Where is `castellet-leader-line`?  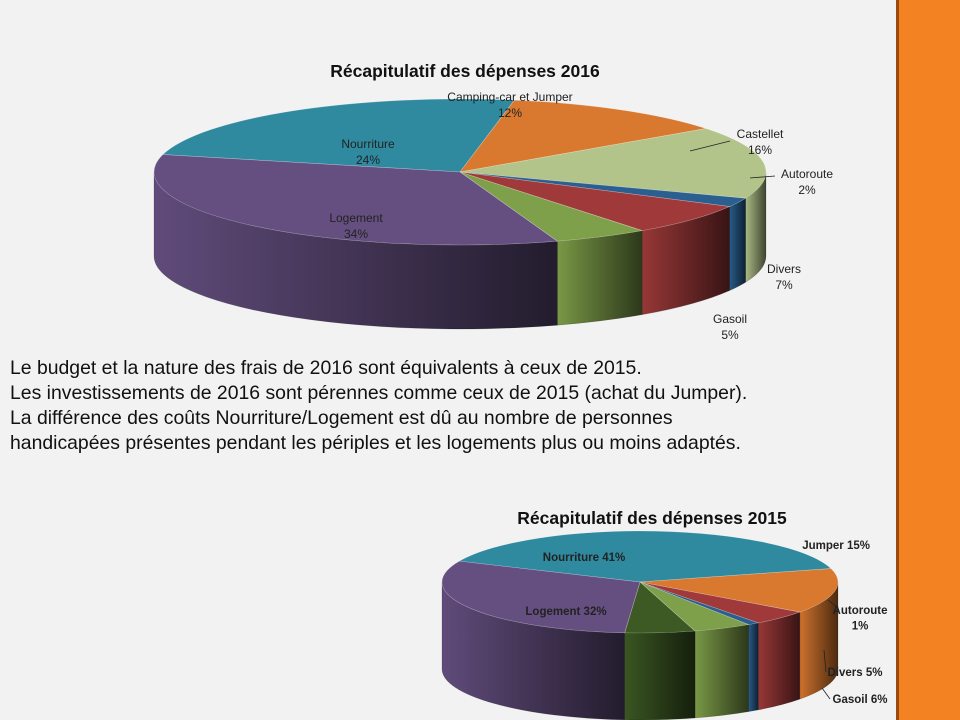 castellet-leader-line is located at coordinates (710, 146).